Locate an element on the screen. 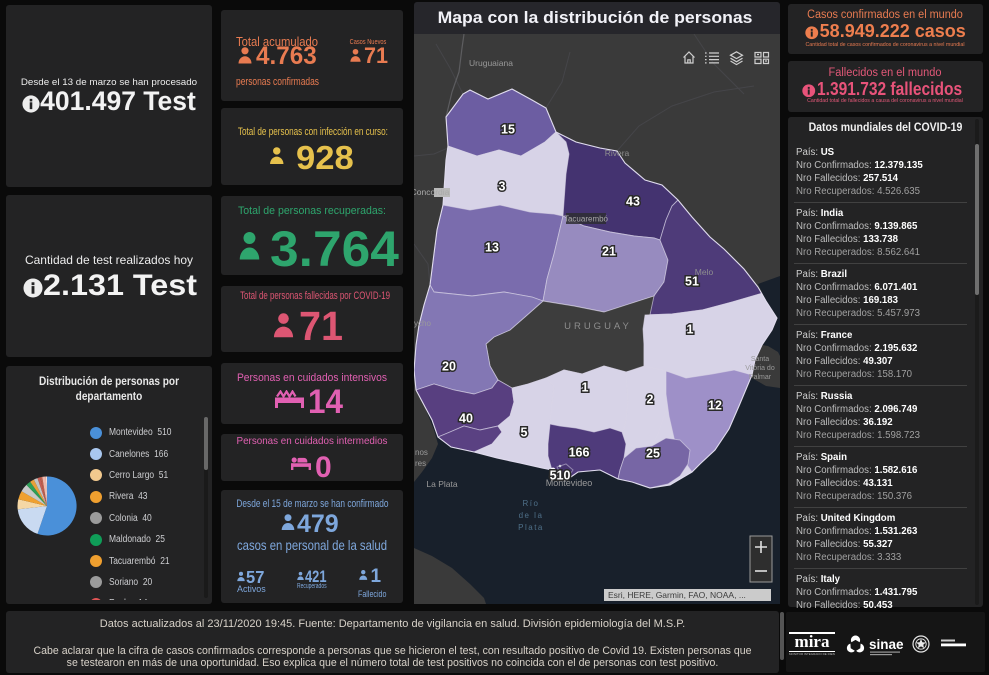 The image size is (989, 675). svg-text: Tacuarembó is located at coordinates (586, 219).